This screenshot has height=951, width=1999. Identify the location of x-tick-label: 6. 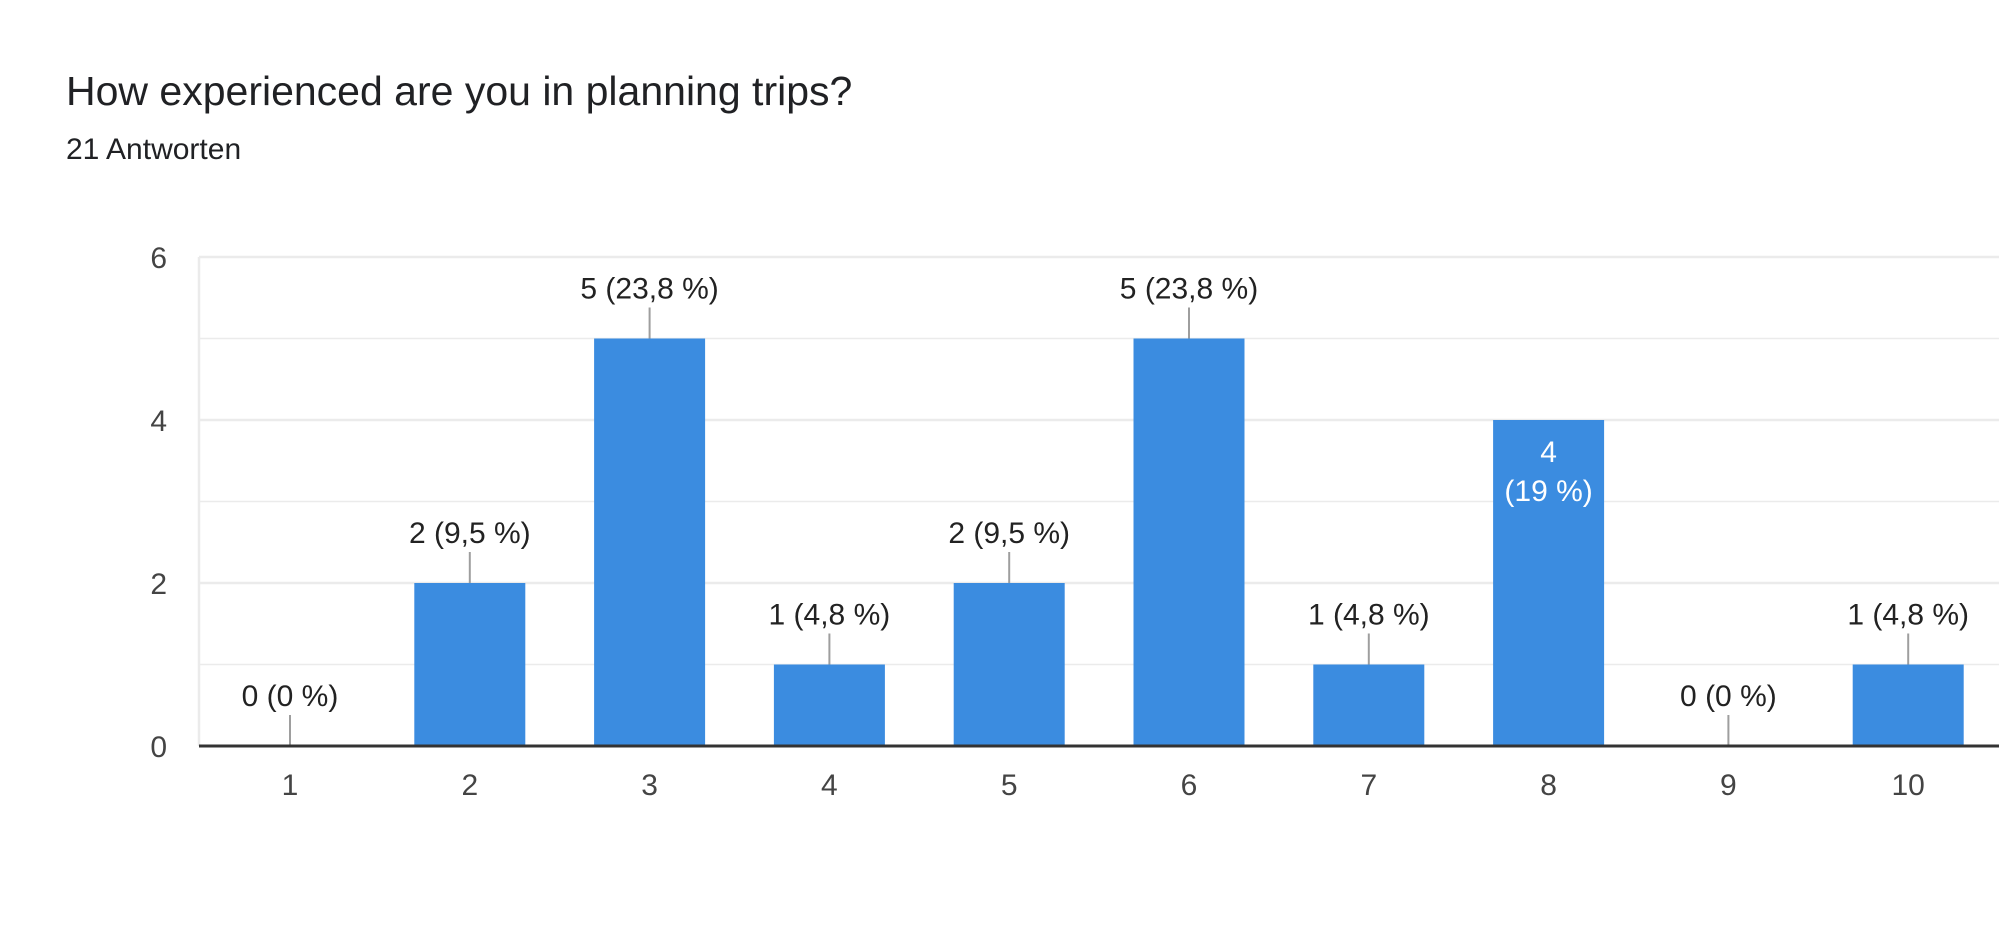
(1189, 785).